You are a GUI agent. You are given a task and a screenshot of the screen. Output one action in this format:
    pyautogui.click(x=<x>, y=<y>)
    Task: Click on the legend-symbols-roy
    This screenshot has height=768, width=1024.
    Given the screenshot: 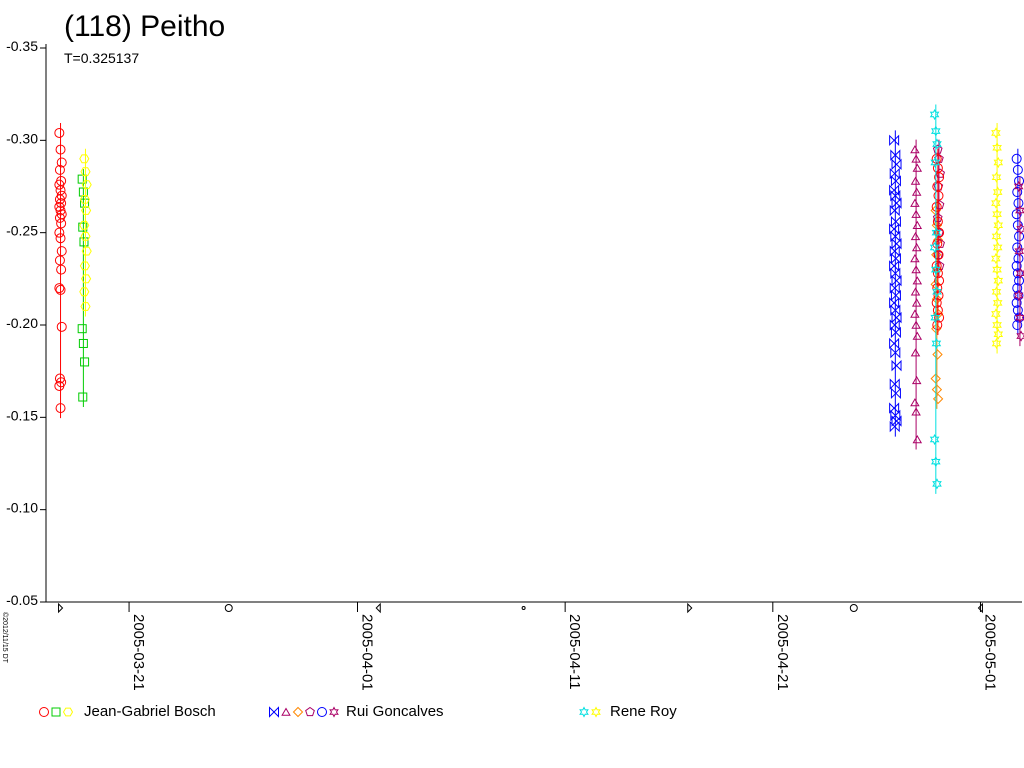 What is the action you would take?
    pyautogui.click(x=590, y=712)
    